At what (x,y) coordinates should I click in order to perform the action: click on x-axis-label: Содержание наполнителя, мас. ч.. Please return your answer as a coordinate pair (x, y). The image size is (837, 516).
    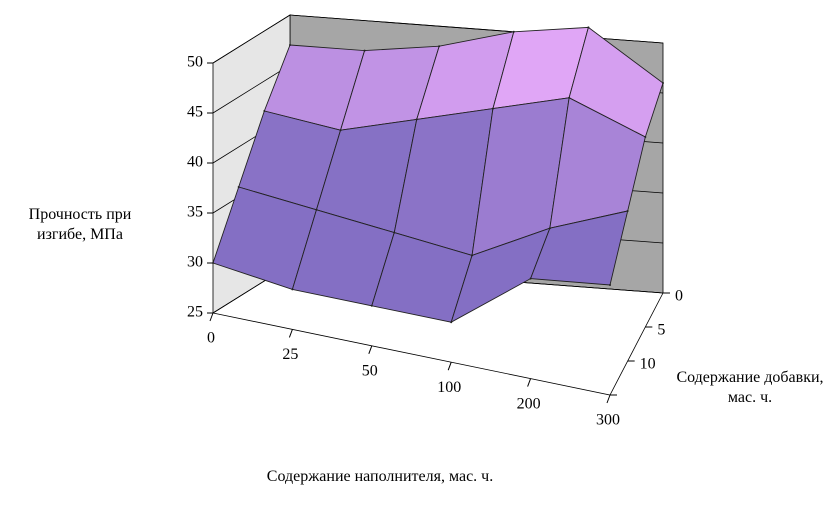
    Looking at the image, I should click on (380, 476).